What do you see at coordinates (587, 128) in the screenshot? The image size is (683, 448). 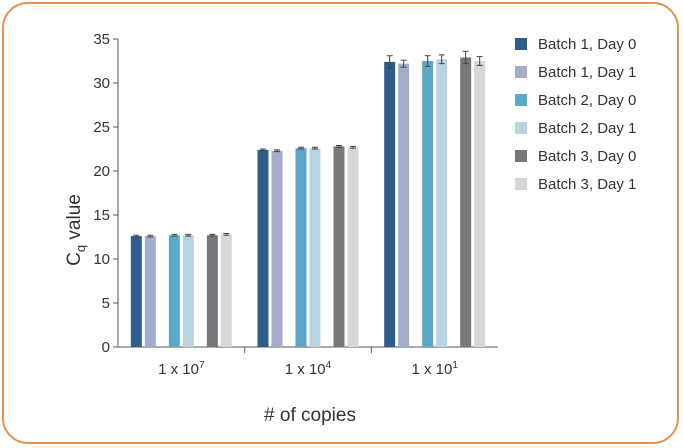 I see `legend-label: Batch 2, Day 1` at bounding box center [587, 128].